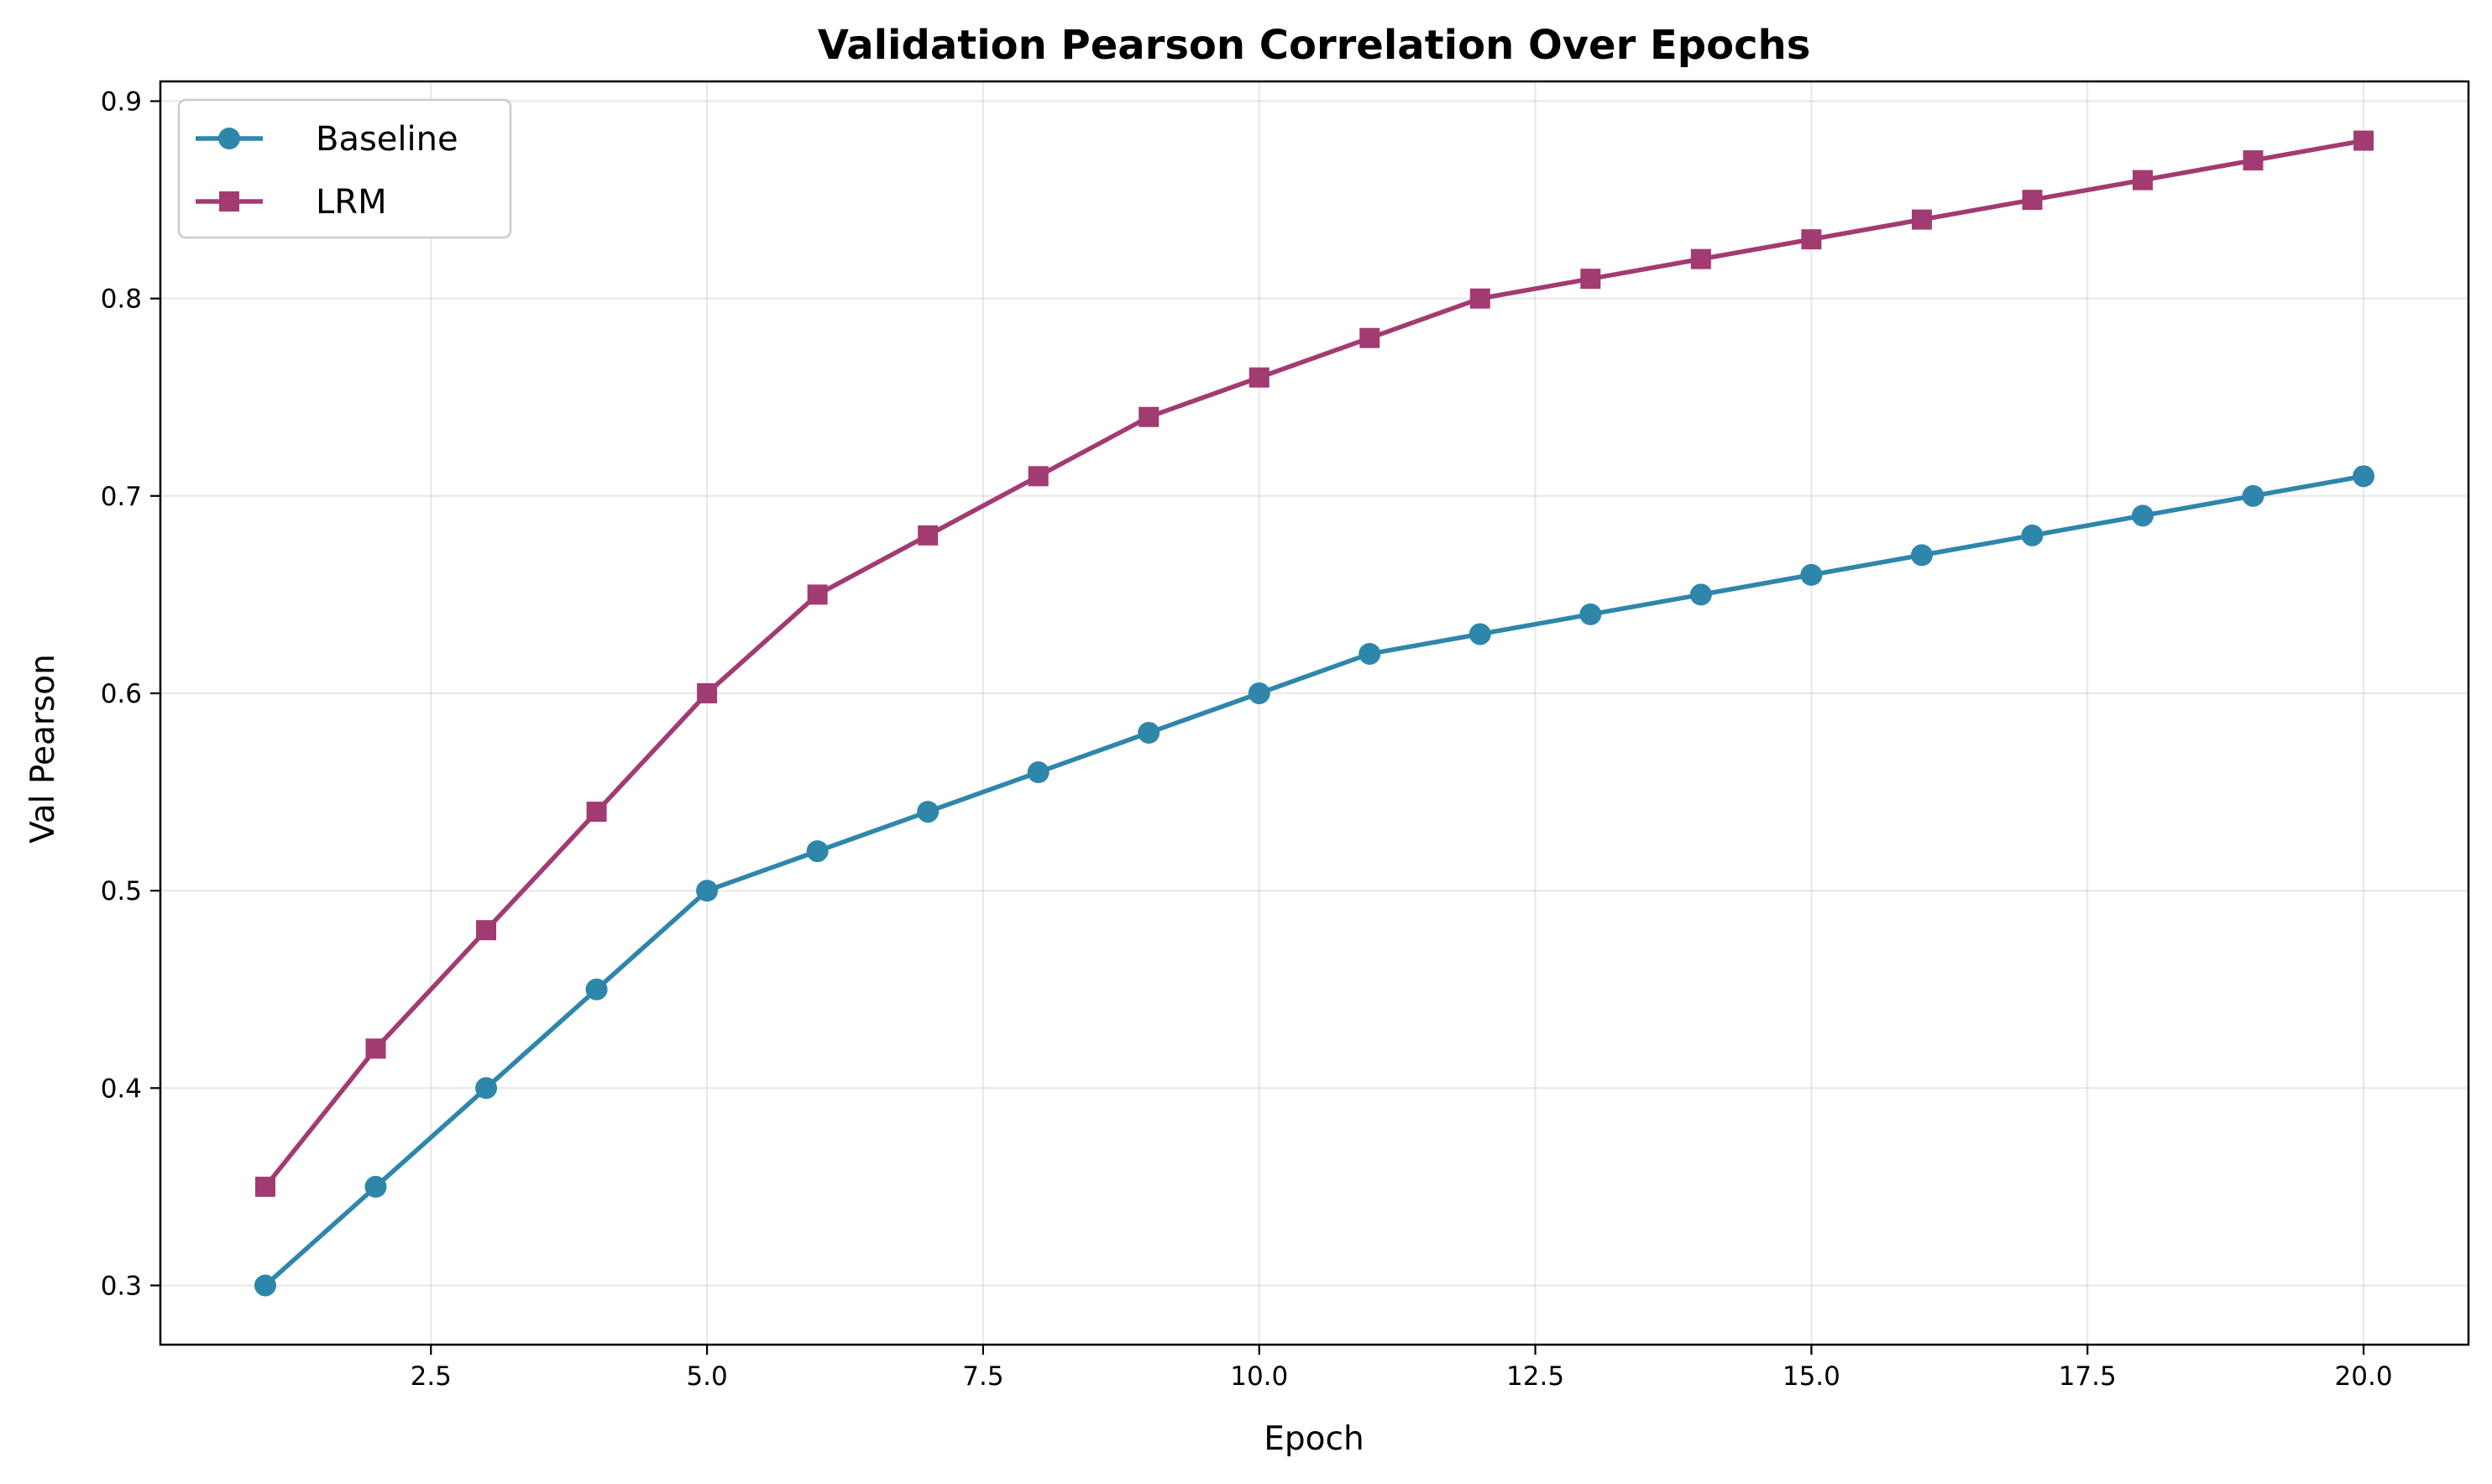 The height and width of the screenshot is (1484, 2492). Describe the element at coordinates (122, 497) in the screenshot. I see `y-tick-label: 0.7` at that location.